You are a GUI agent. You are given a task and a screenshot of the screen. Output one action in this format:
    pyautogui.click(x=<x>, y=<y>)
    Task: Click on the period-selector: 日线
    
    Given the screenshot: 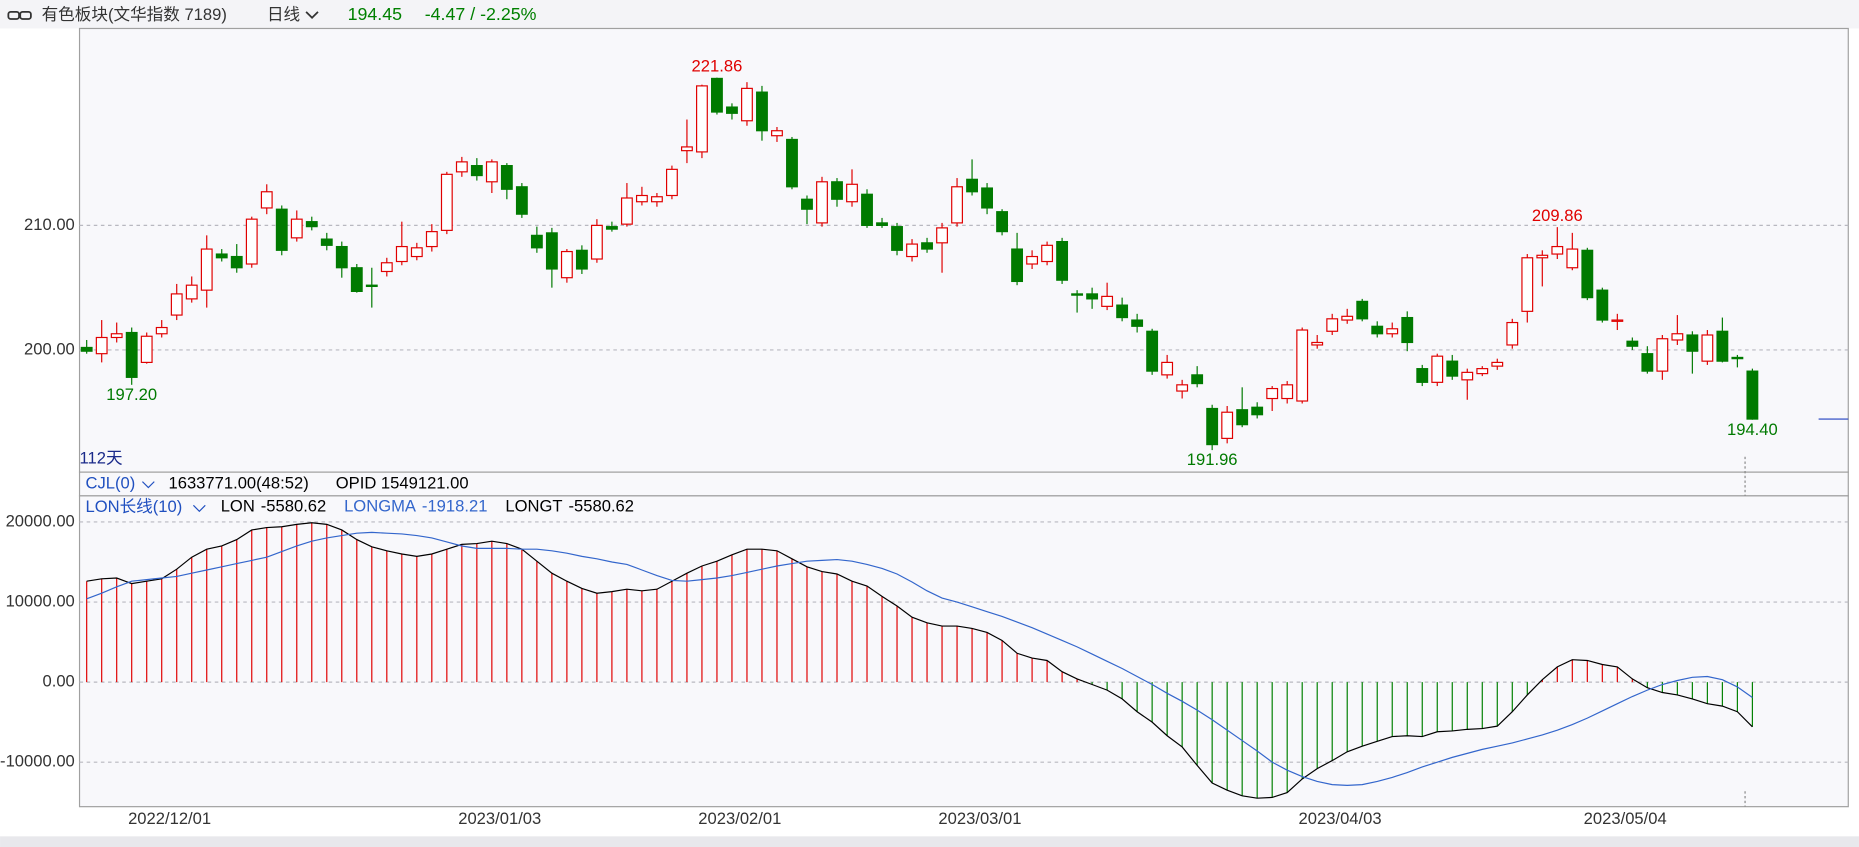 What is the action you would take?
    pyautogui.click(x=283, y=14)
    